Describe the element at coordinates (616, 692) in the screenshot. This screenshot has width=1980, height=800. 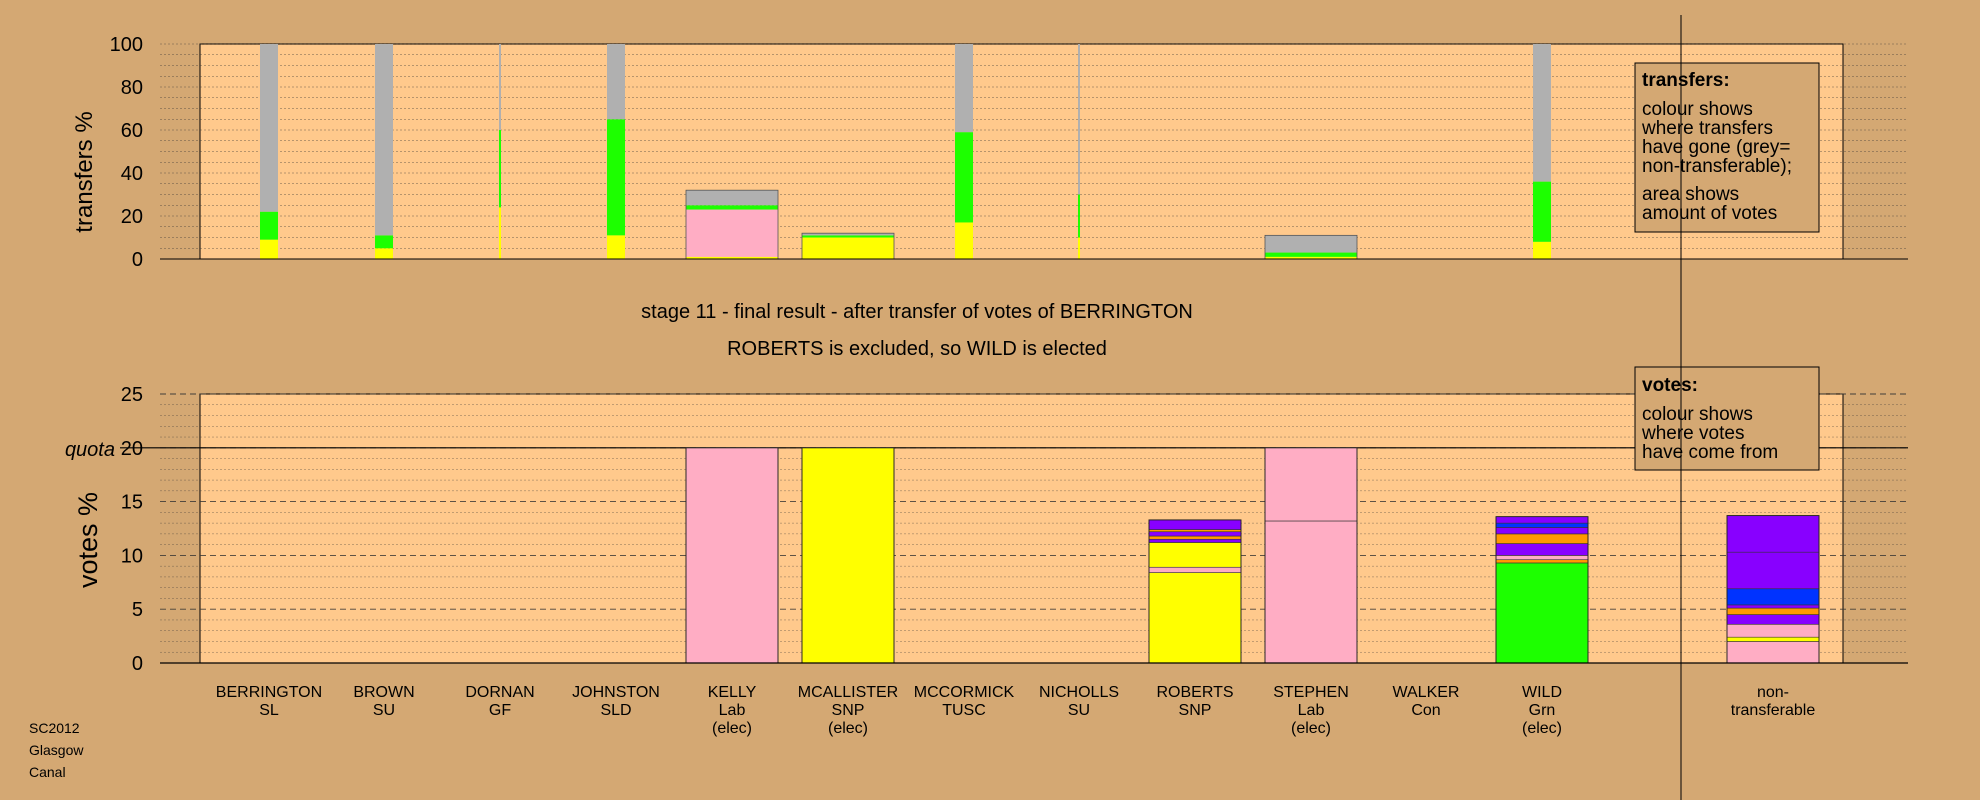
I see `candidate-label: JOHNSTON` at that location.